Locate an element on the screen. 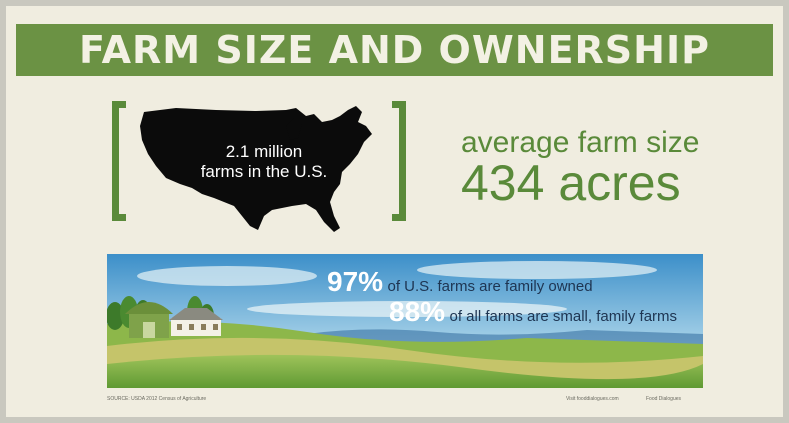 This screenshot has width=789, height=423. farm-count-text: 2.1 million farms in the U.S. is located at coordinates (264, 162).